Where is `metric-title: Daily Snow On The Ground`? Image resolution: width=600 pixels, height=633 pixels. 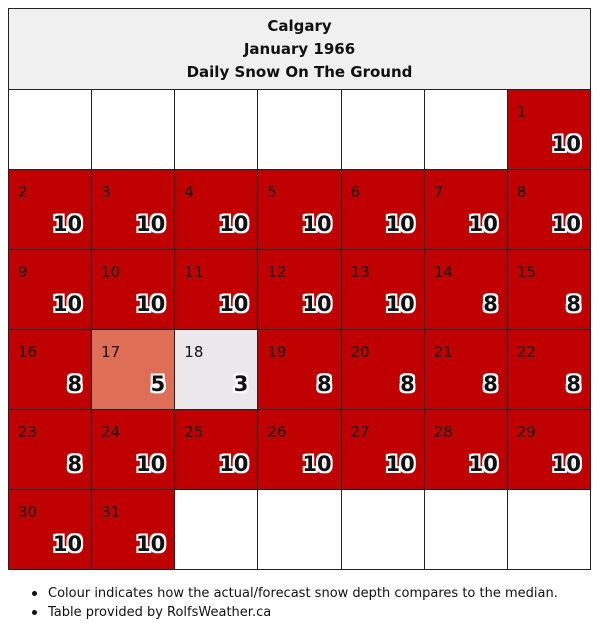
metric-title: Daily Snow On The Ground is located at coordinates (299, 71).